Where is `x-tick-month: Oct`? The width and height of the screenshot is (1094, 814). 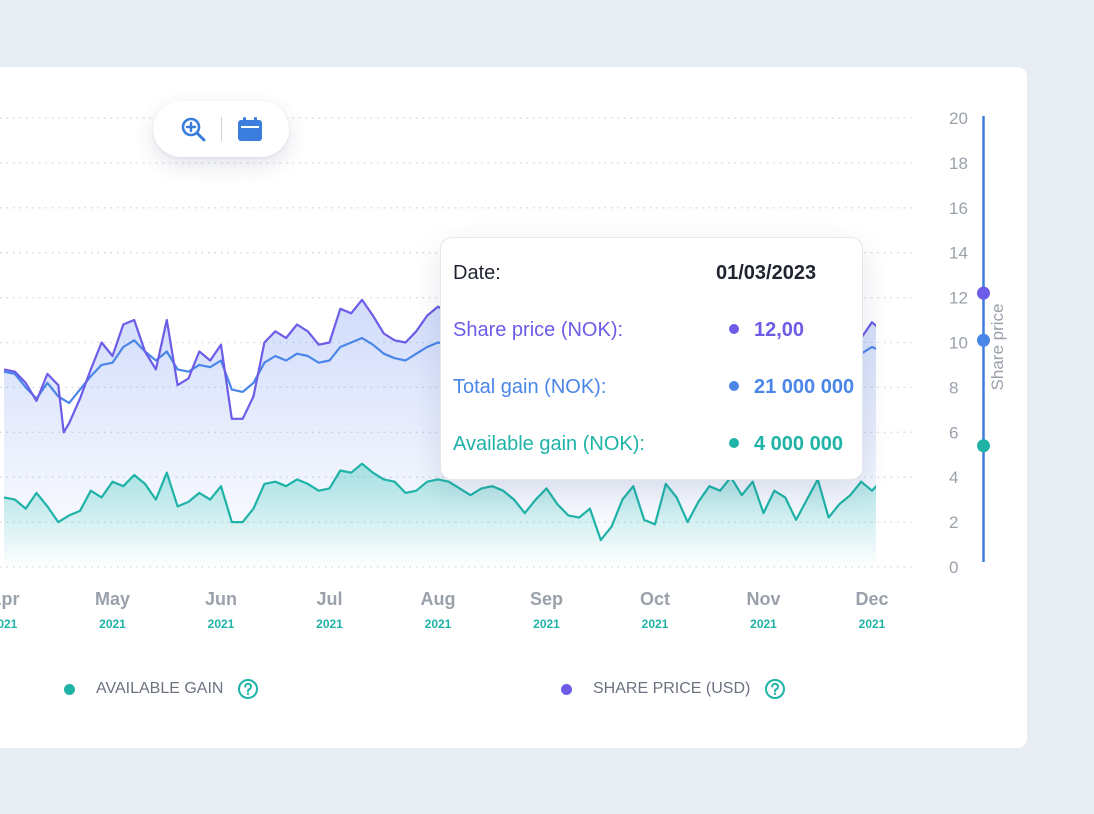 x-tick-month: Oct is located at coordinates (655, 599).